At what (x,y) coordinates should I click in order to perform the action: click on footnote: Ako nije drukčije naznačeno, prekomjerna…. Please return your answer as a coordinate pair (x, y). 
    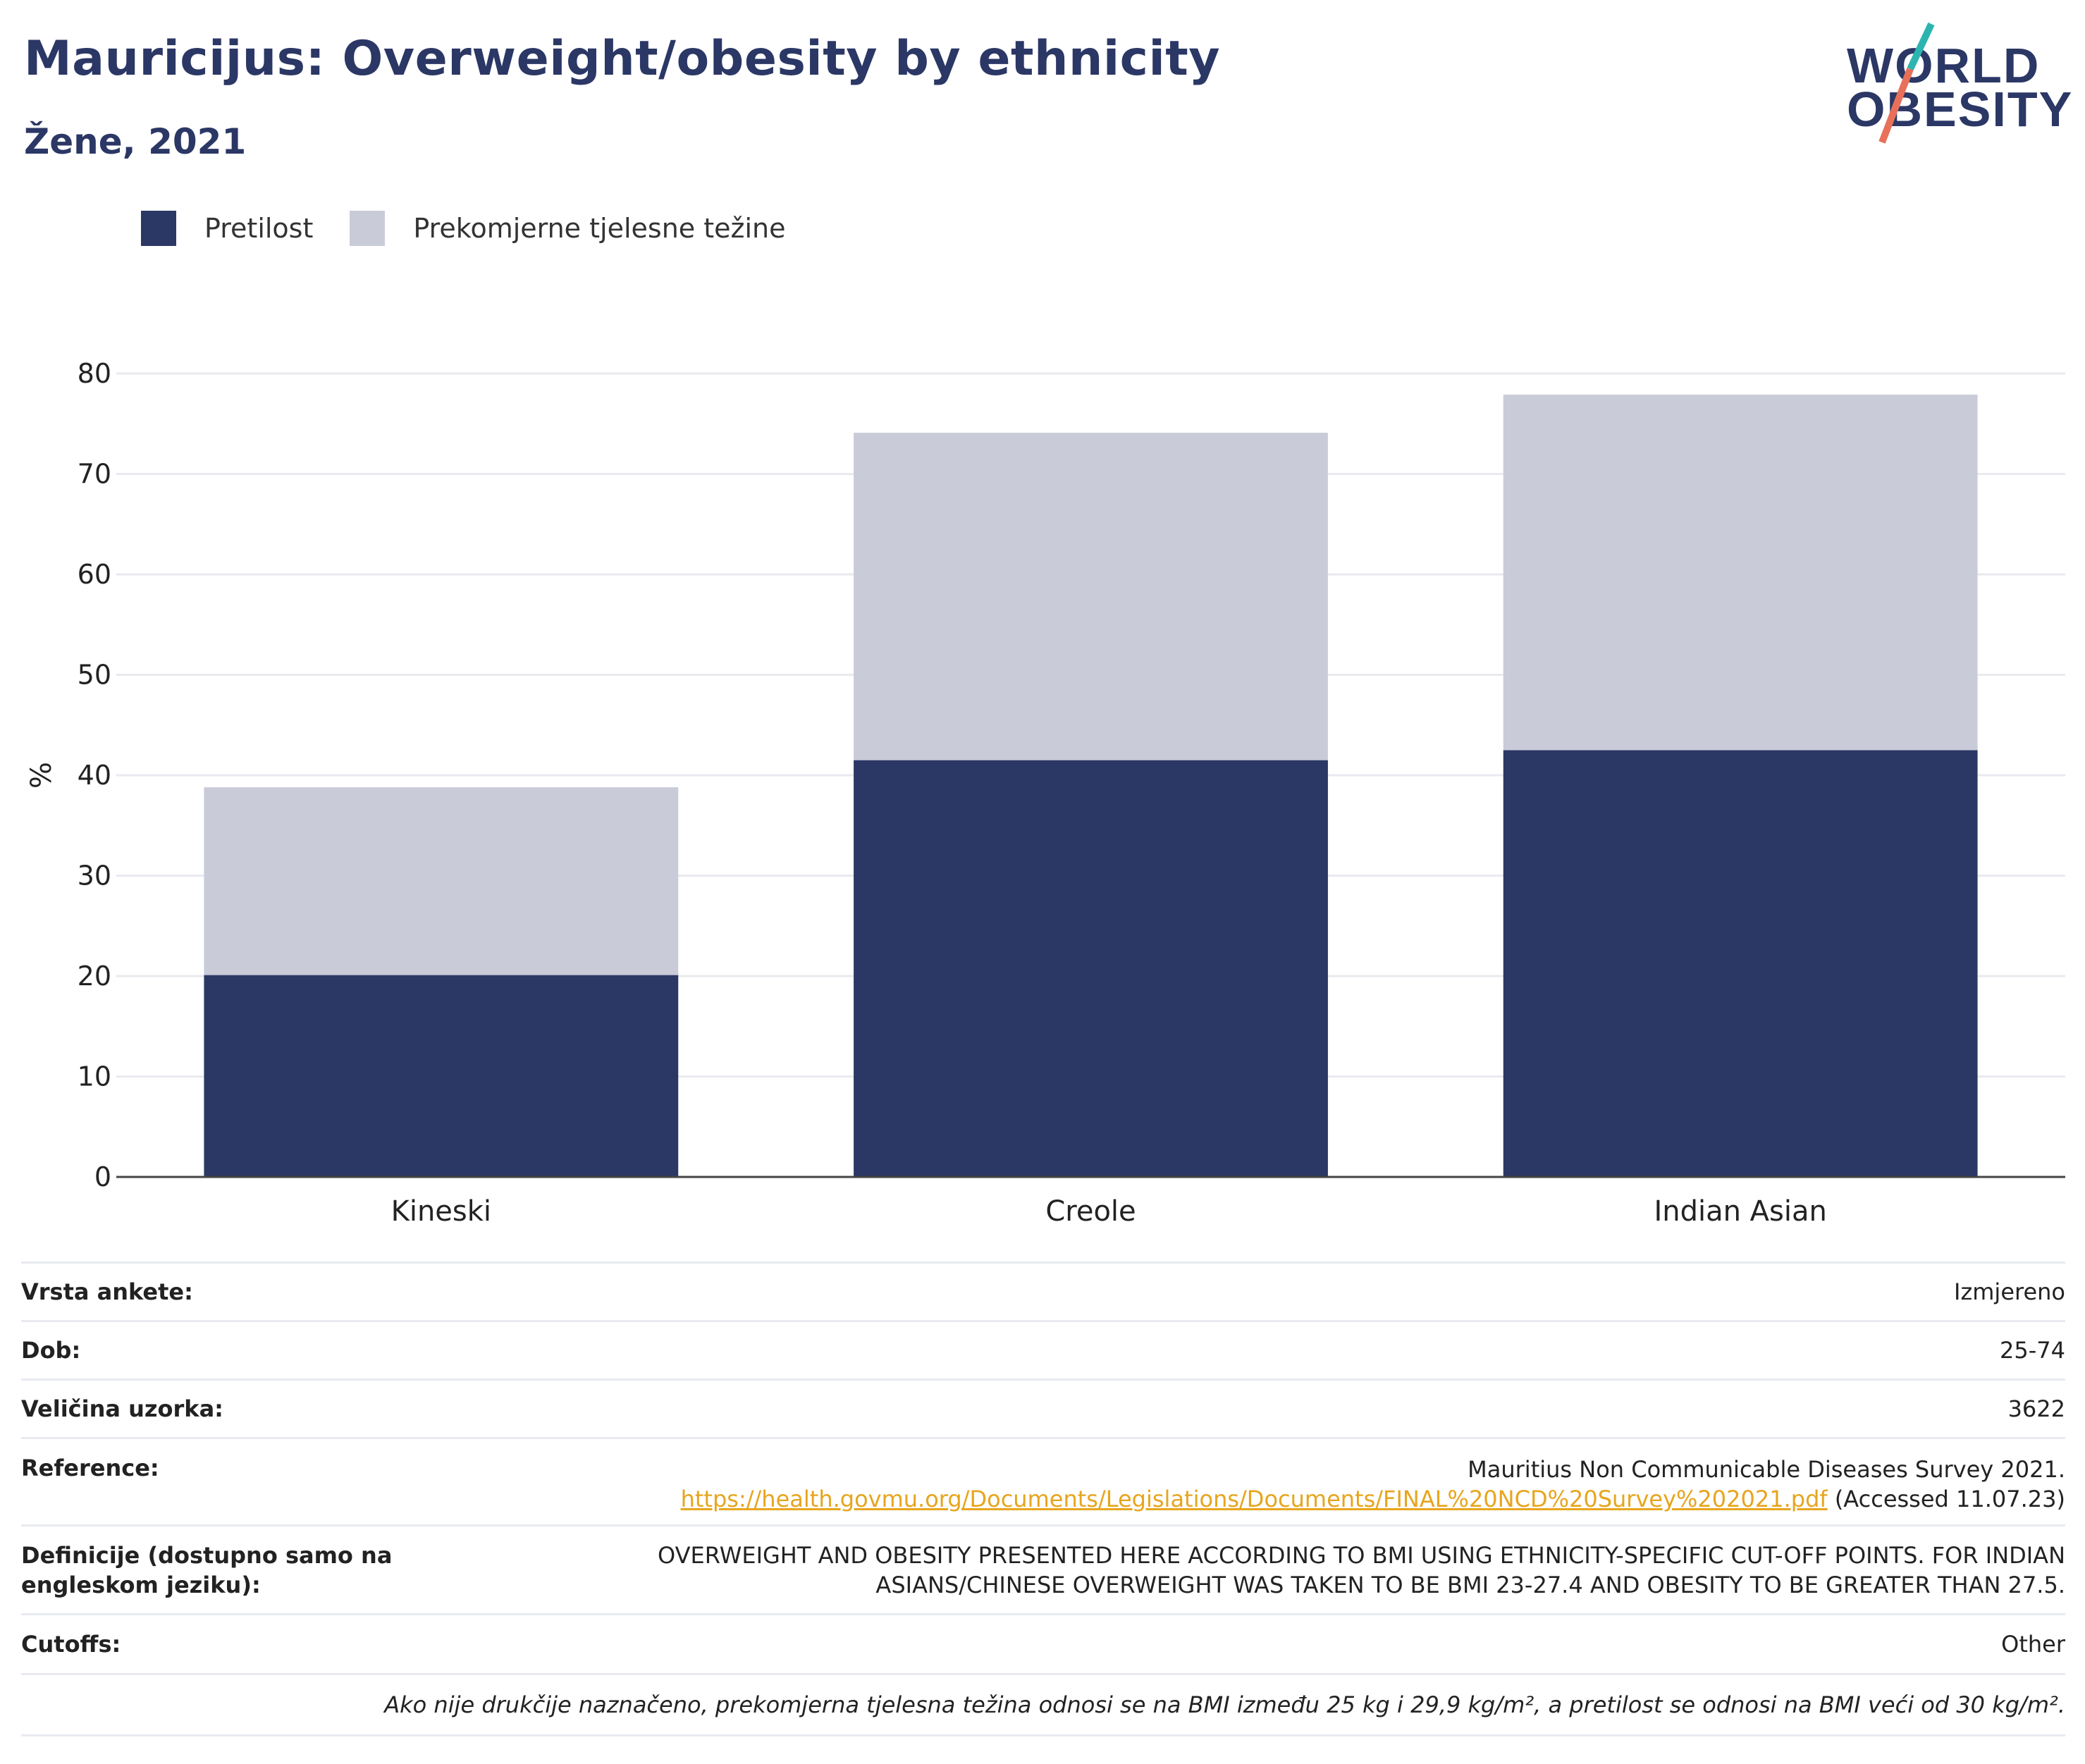
    Looking at the image, I should click on (1043, 1705).